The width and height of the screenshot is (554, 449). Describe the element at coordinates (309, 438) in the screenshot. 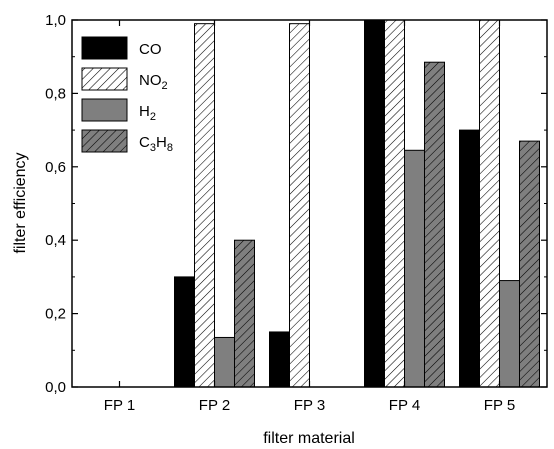

I see `x-axis-label: filter material` at that location.